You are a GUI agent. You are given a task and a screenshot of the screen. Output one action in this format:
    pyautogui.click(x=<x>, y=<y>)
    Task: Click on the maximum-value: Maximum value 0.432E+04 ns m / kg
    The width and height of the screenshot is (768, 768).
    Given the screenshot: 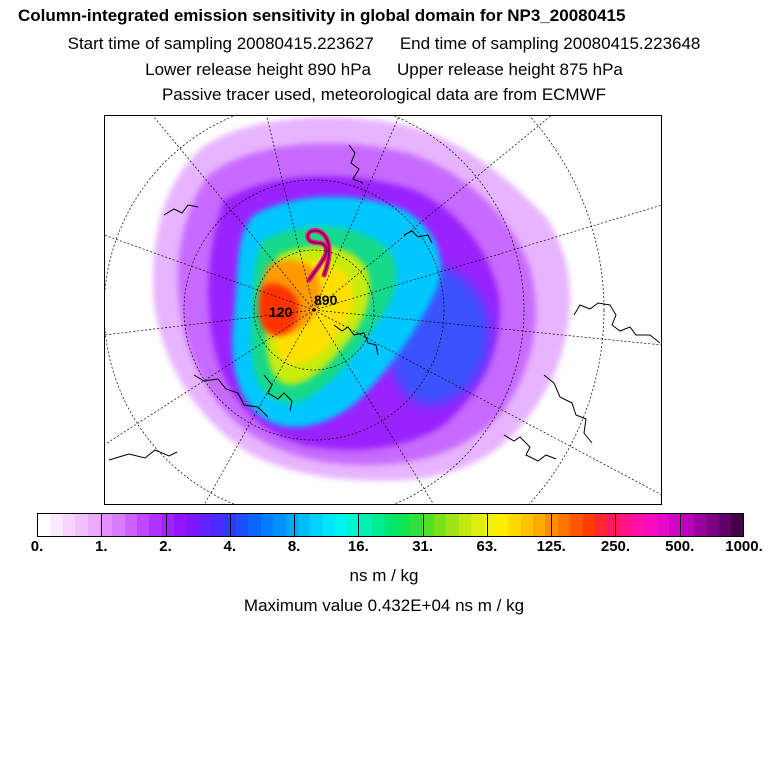 What is the action you would take?
    pyautogui.click(x=384, y=605)
    